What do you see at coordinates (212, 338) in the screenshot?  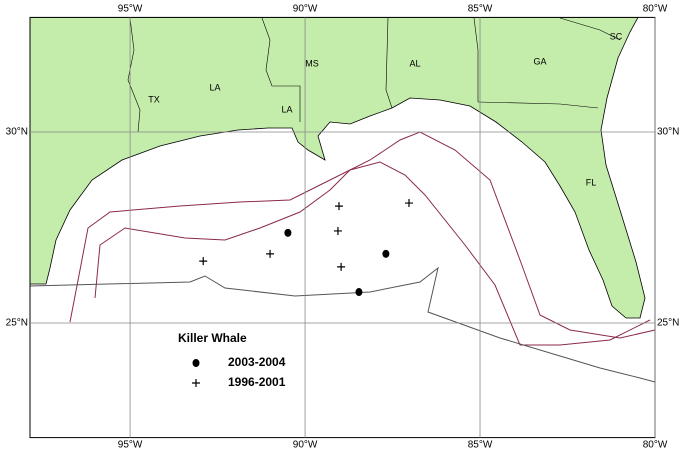 I see `legend-title: Killer Whale` at bounding box center [212, 338].